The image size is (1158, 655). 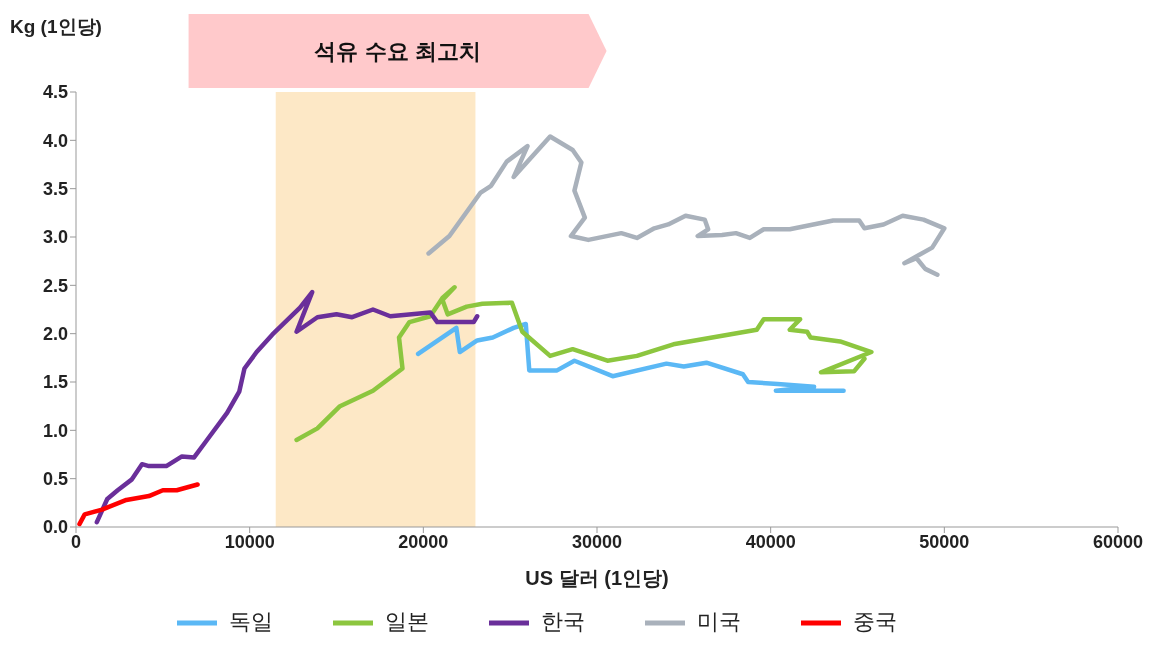 What do you see at coordinates (55, 189) in the screenshot?
I see `y-tick-label: 3.5` at bounding box center [55, 189].